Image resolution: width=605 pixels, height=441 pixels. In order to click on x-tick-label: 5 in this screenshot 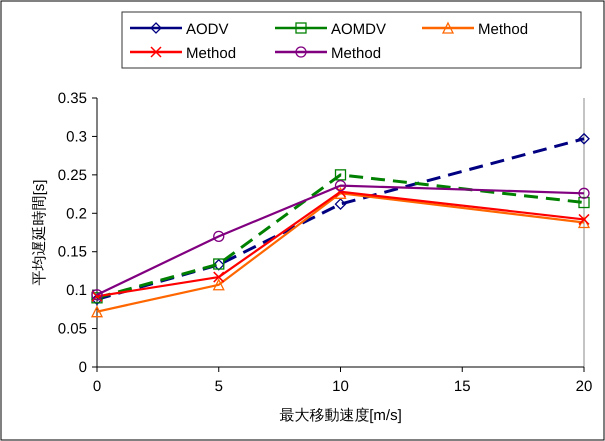, I will do `click(218, 386)`.